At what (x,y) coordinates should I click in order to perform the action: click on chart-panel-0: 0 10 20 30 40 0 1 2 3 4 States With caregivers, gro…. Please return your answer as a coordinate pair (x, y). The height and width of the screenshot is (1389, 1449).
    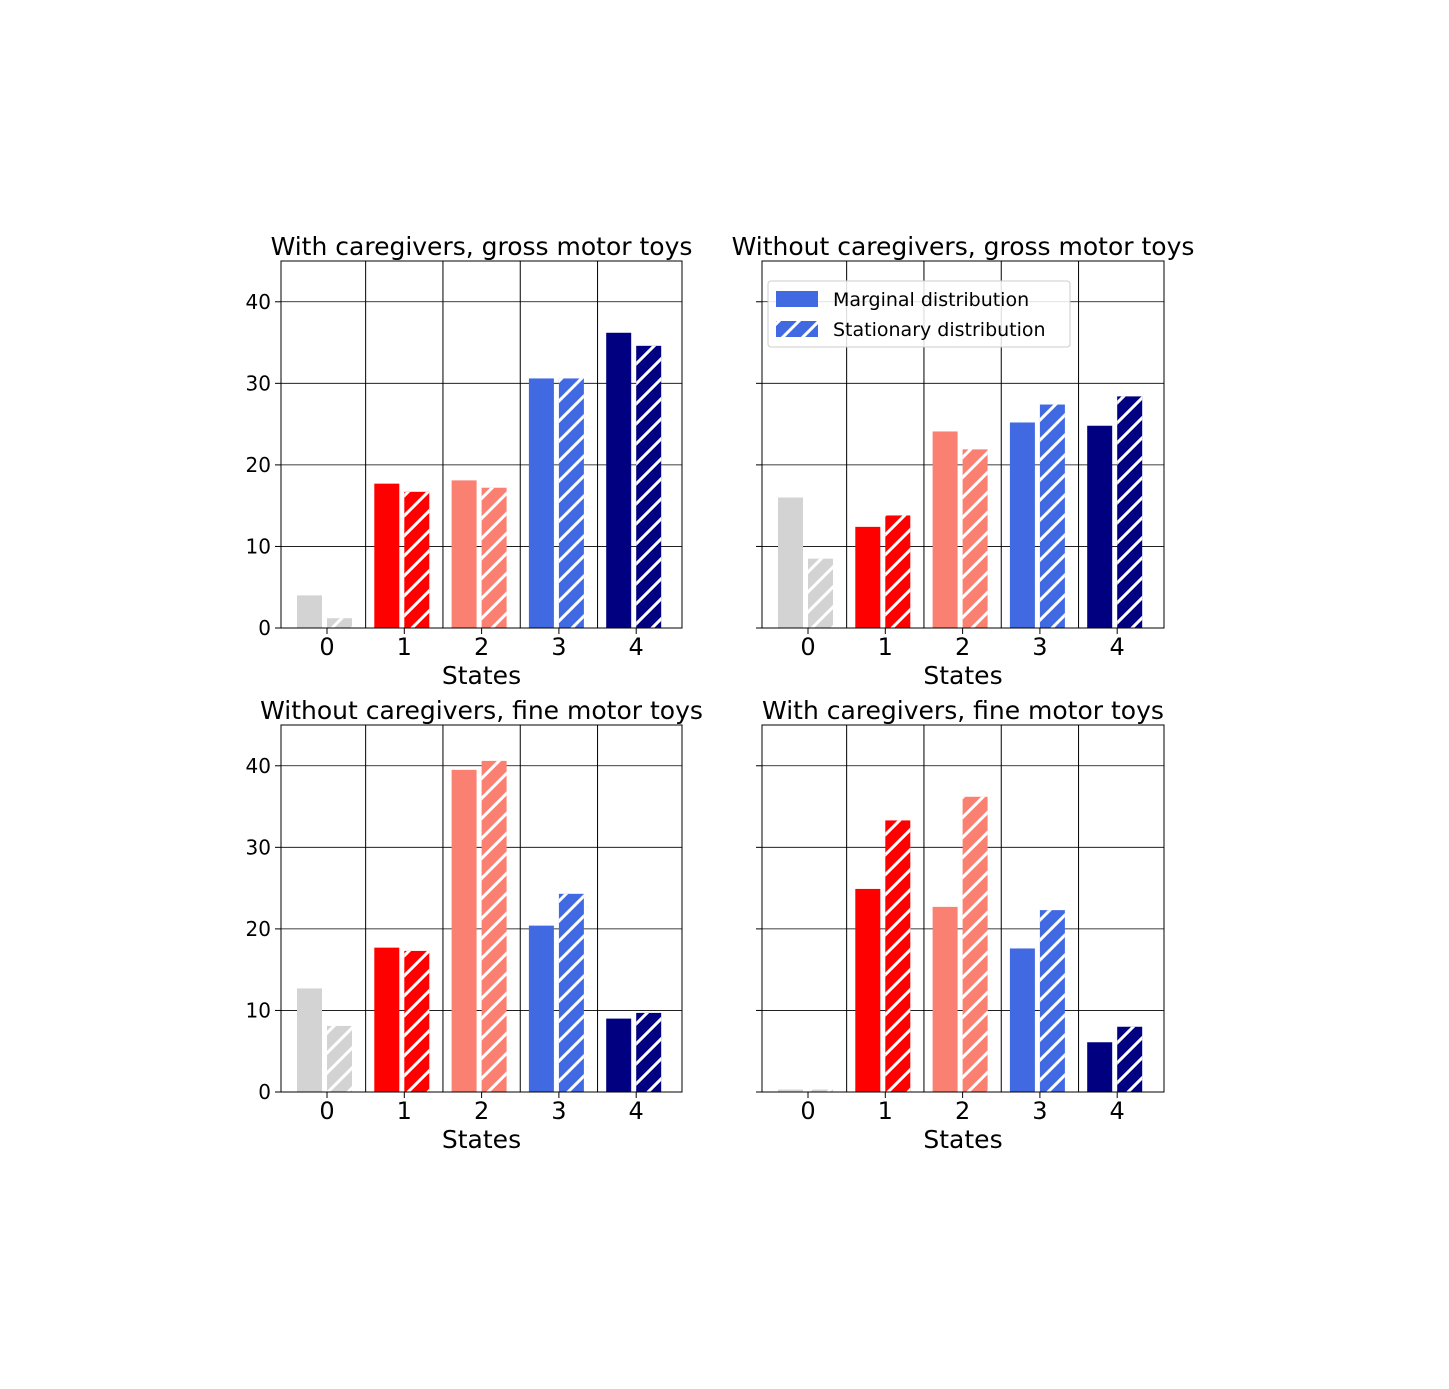
    Looking at the image, I should click on (469, 461).